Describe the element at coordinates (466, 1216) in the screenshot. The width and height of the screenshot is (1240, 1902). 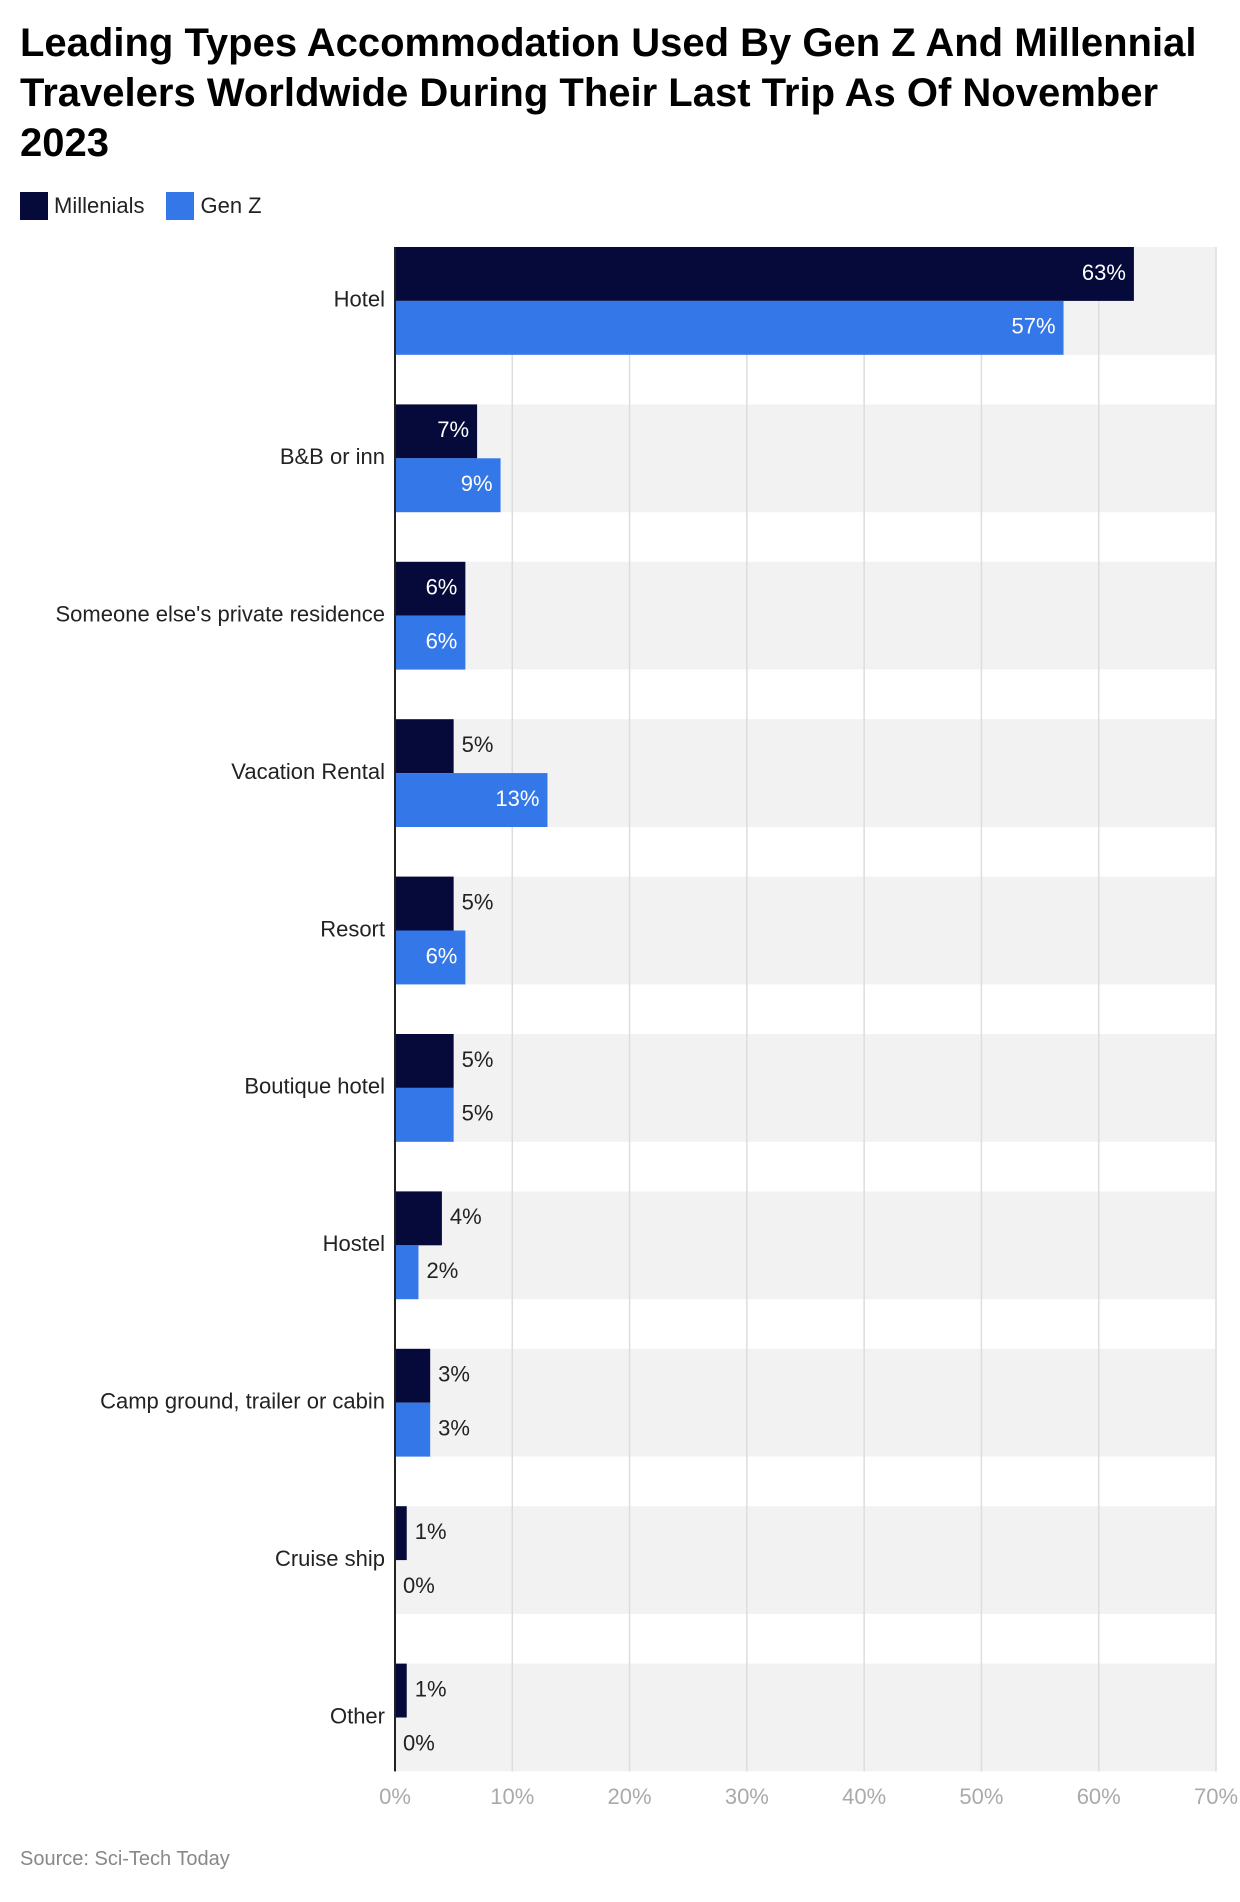
I see `value-label: 4%` at that location.